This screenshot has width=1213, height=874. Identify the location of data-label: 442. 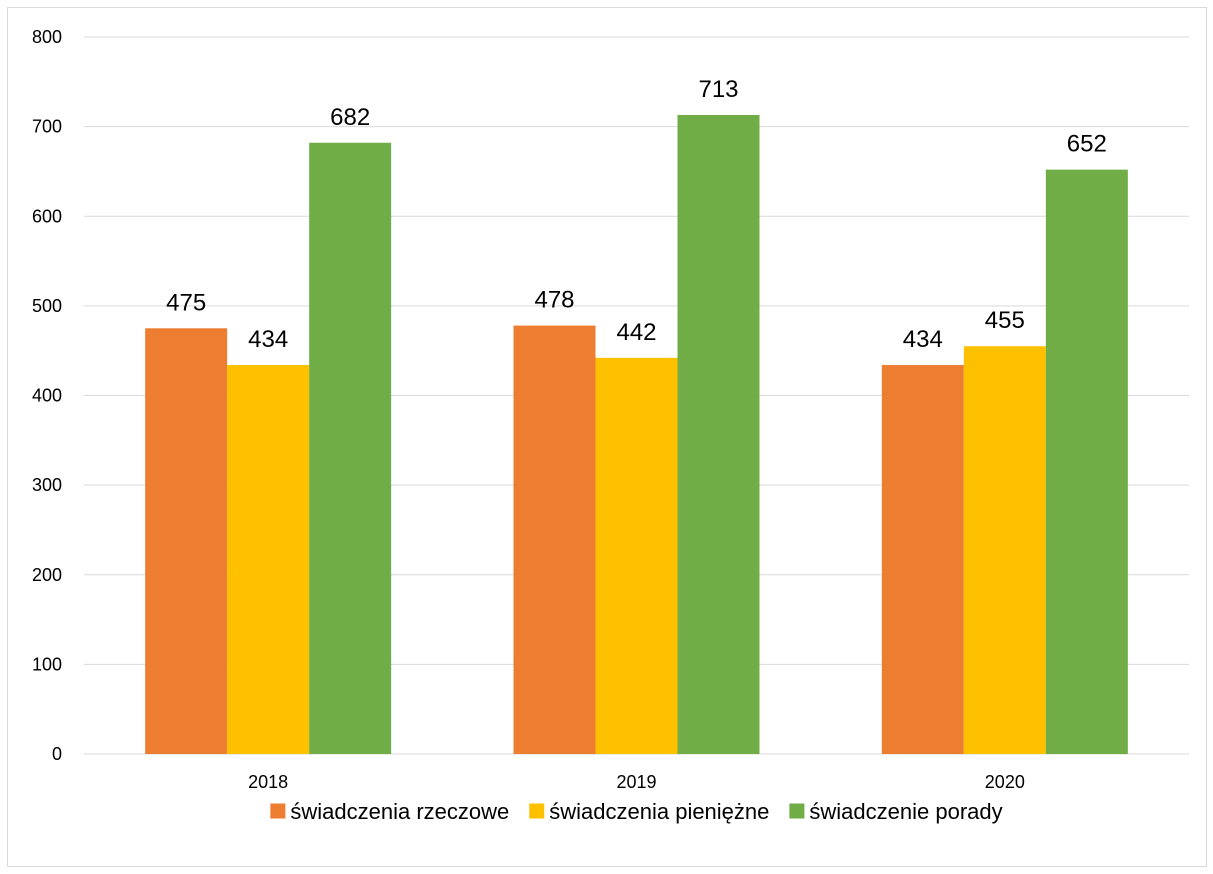
(636, 332).